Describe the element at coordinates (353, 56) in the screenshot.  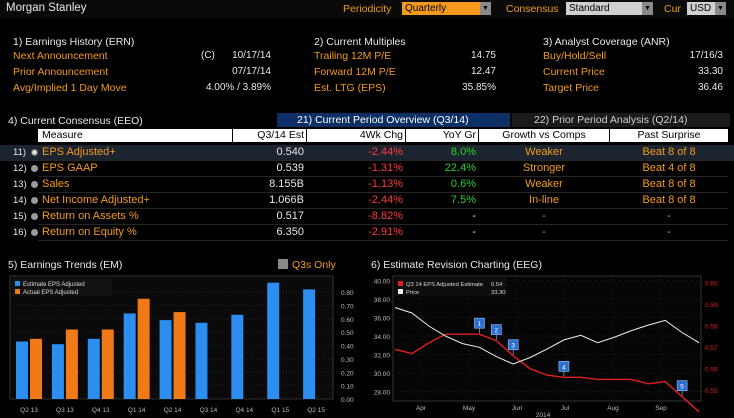
I see `row-label: Trailing 12M P/E` at that location.